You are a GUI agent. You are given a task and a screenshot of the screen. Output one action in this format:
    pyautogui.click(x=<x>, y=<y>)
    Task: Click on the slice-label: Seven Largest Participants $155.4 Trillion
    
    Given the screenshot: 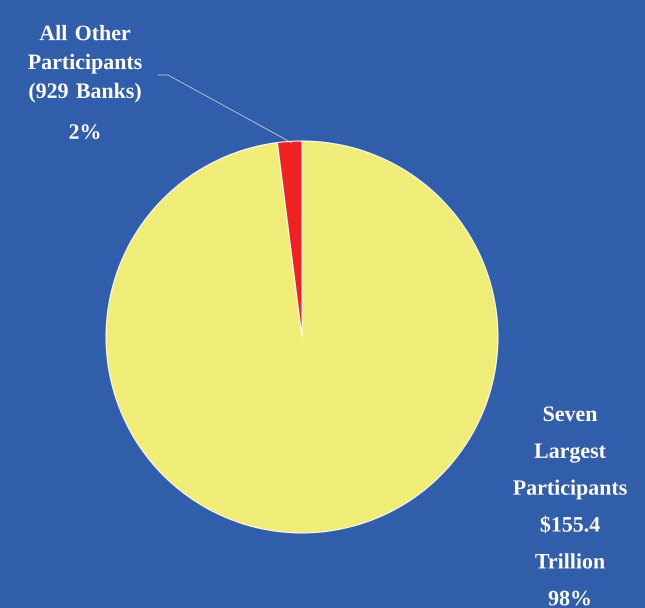 What is the action you would take?
    pyautogui.click(x=570, y=487)
    